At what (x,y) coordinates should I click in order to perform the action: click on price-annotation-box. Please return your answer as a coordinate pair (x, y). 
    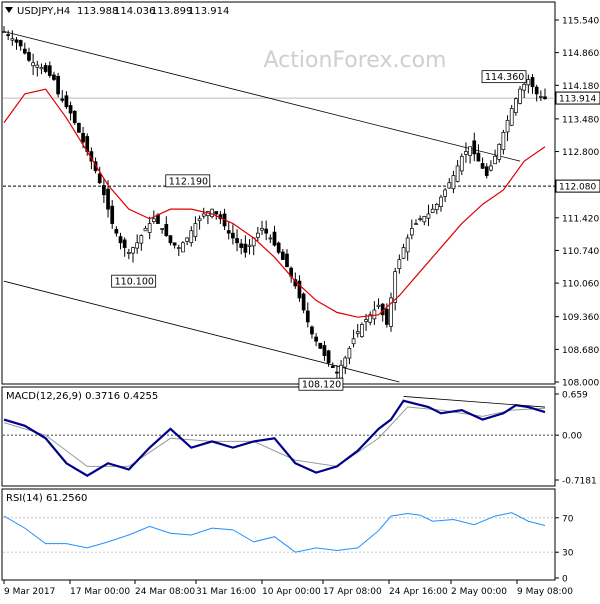
    Looking at the image, I should click on (188, 181).